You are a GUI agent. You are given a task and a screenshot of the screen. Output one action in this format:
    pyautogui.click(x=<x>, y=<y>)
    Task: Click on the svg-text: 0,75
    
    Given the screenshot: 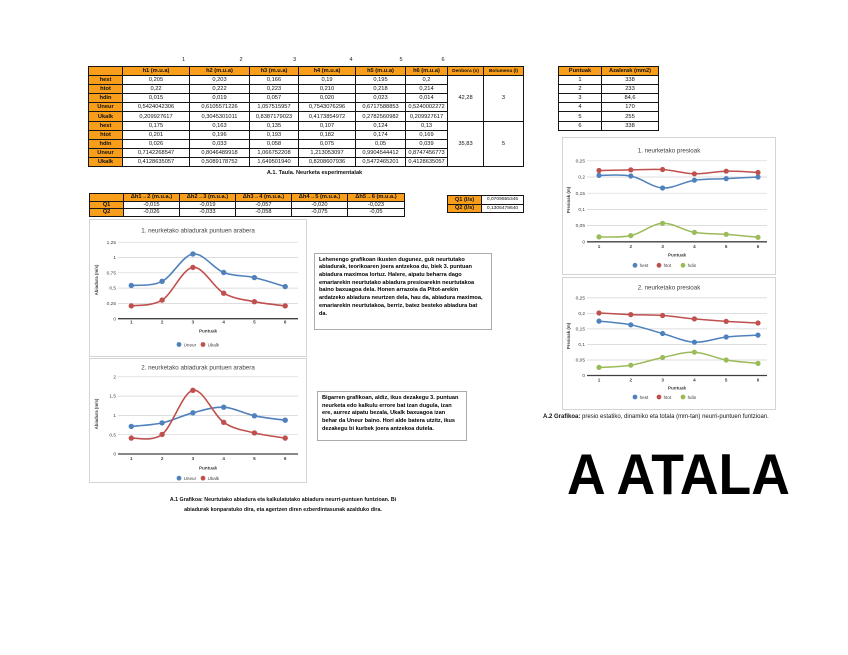 What is the action you would take?
    pyautogui.click(x=112, y=273)
    